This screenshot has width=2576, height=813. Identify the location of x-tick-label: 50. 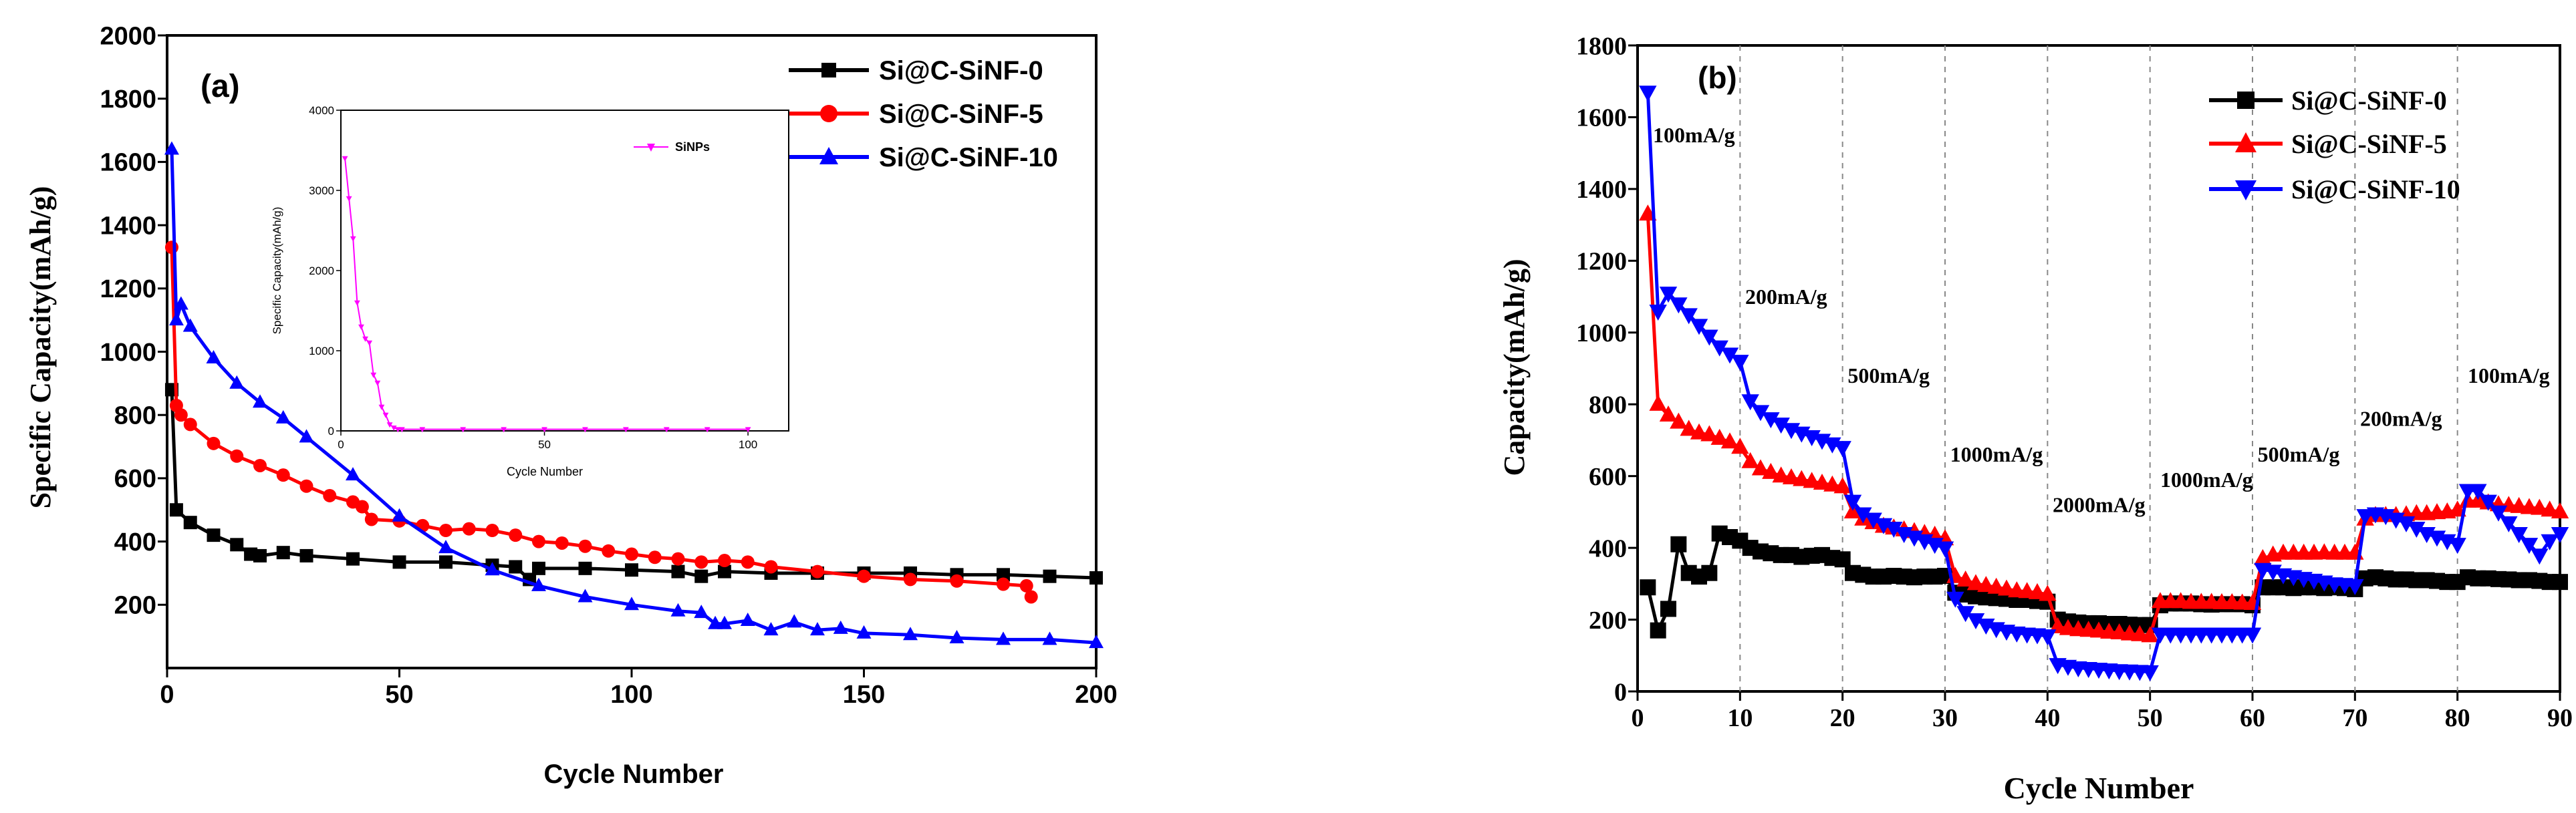
(2150, 718).